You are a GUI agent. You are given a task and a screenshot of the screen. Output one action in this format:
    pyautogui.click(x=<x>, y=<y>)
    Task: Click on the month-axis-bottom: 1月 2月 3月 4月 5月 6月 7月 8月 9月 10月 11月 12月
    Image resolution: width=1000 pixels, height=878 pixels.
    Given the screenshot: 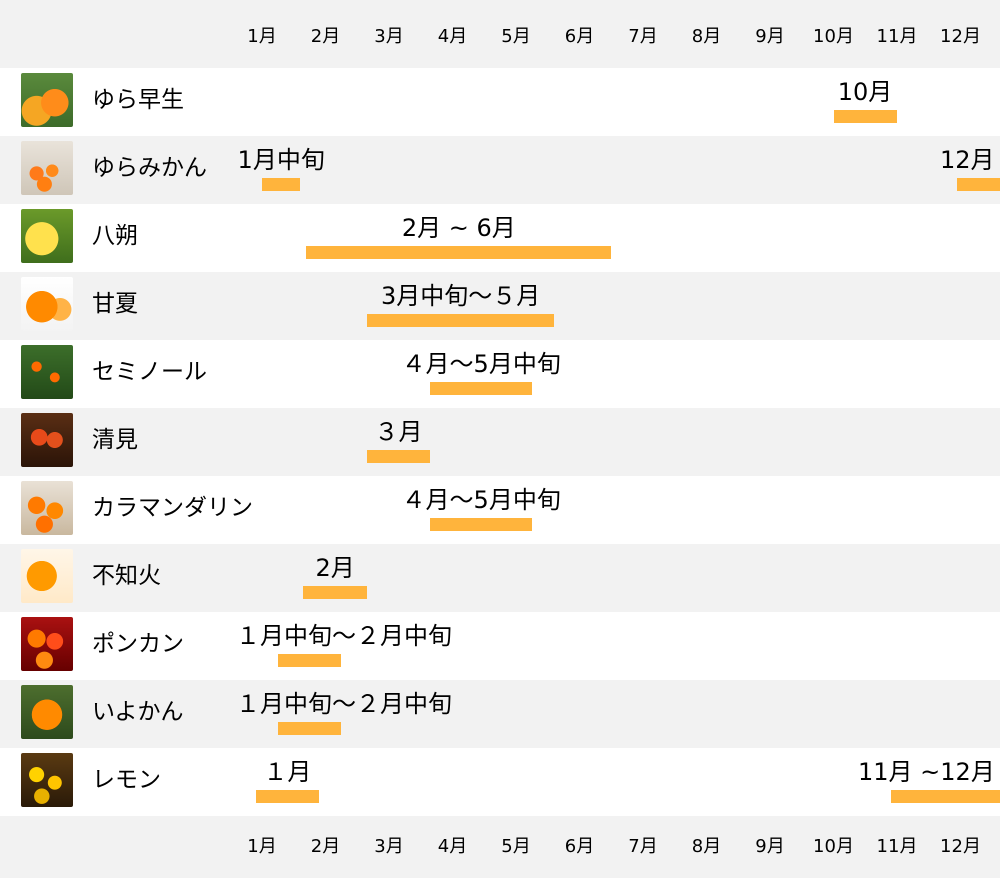 What is the action you would take?
    pyautogui.click(x=500, y=842)
    